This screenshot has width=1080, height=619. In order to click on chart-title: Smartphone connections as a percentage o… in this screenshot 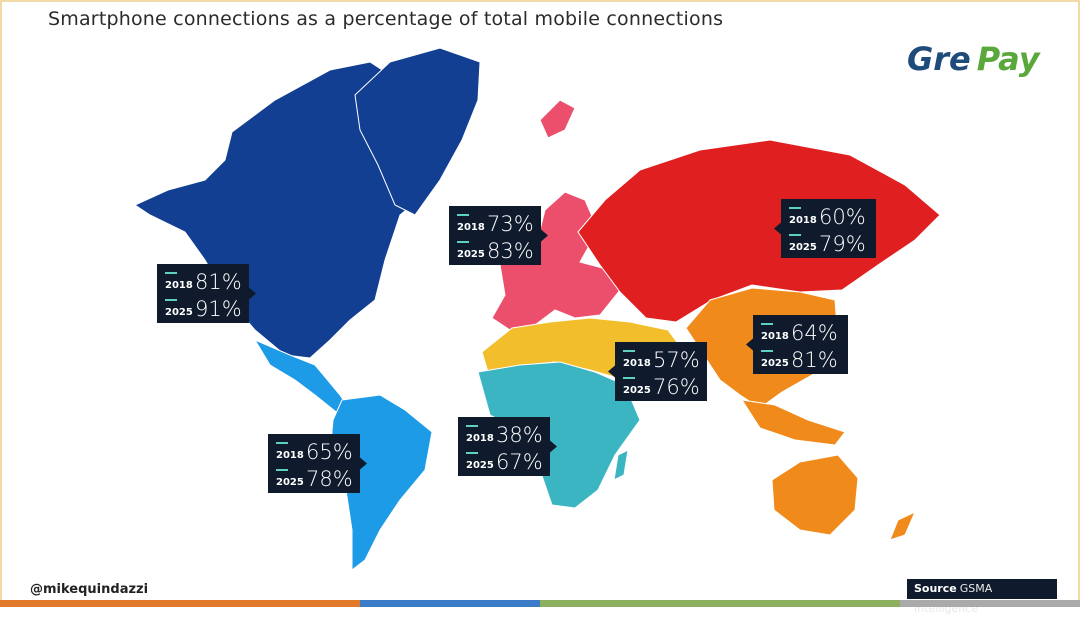, I will do `click(386, 19)`.